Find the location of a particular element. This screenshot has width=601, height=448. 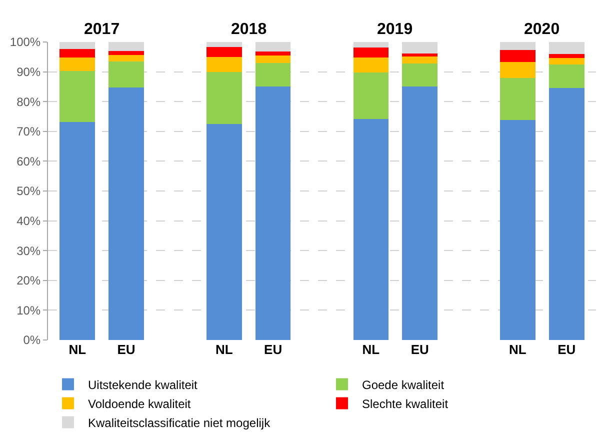

legend-label: Kwaliteitsclassificatie niet mogelijk is located at coordinates (180, 423).